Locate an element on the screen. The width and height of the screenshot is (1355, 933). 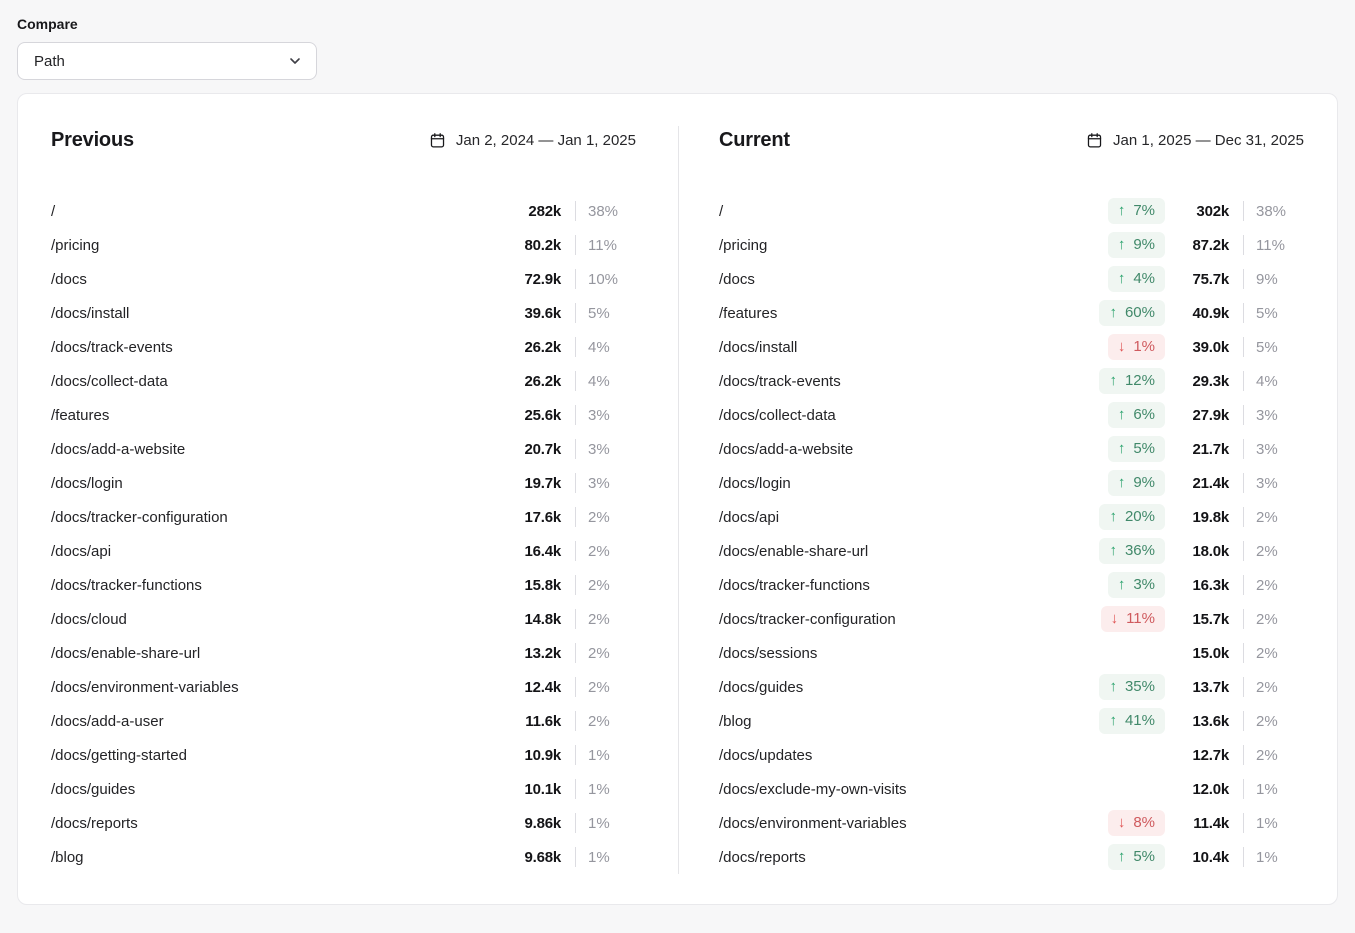
compare-type-select: Path is located at coordinates (167, 61).